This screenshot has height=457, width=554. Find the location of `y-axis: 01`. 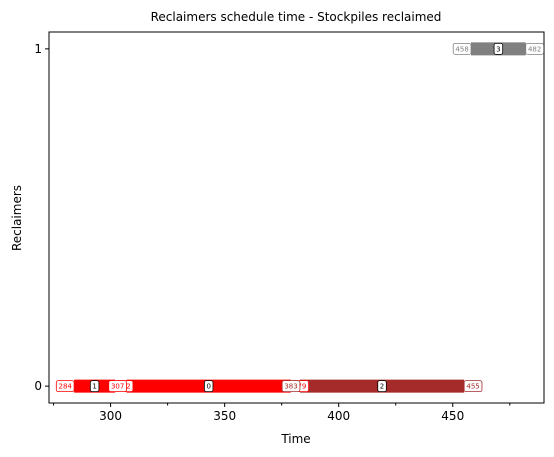

y-axis: 01 is located at coordinates (41, 217).